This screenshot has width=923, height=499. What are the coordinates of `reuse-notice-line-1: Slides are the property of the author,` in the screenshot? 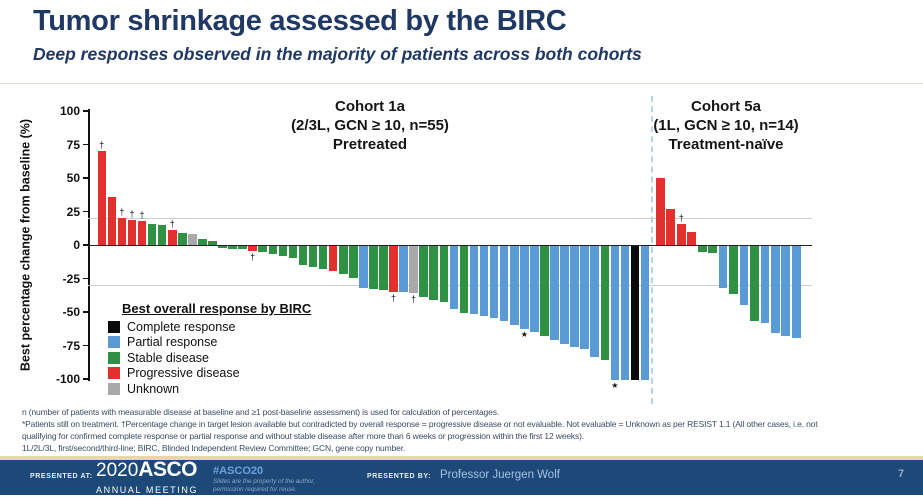 It's located at (264, 481).